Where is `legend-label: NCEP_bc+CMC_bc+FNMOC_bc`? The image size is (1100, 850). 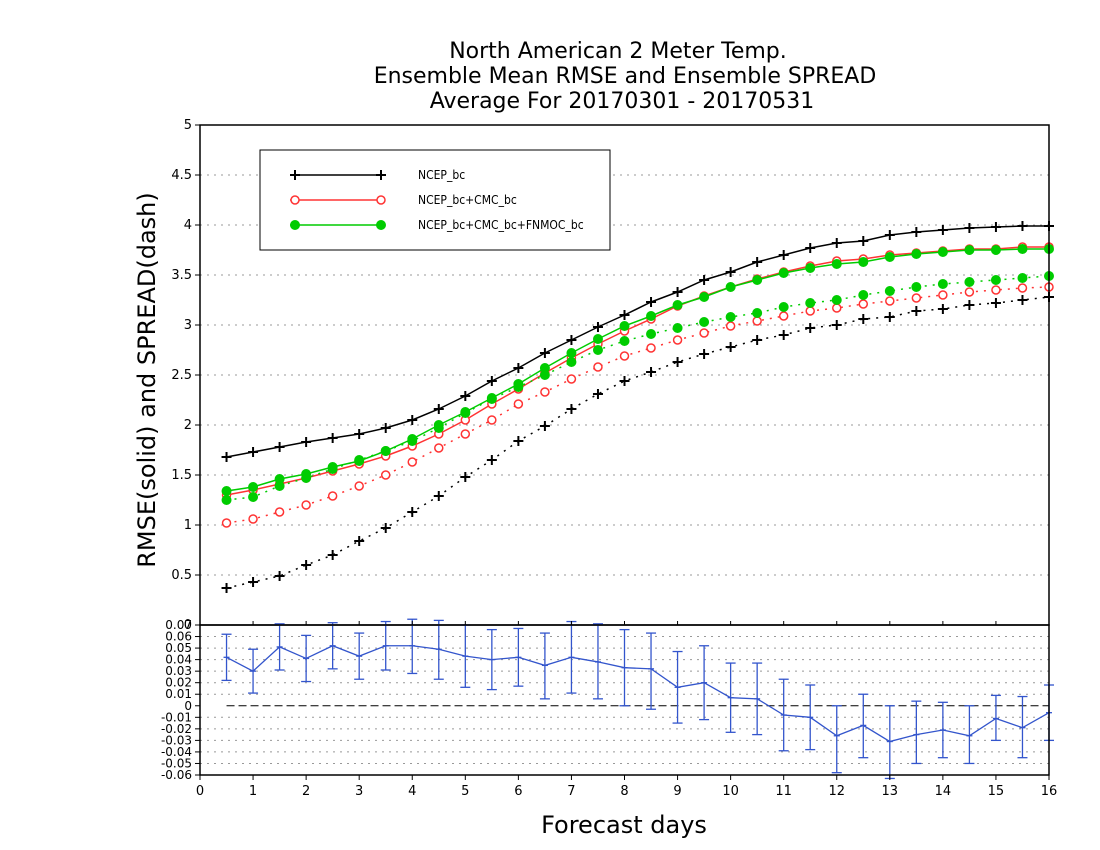
legend-label: NCEP_bc+CMC_bc+FNMOC_bc is located at coordinates (501, 225).